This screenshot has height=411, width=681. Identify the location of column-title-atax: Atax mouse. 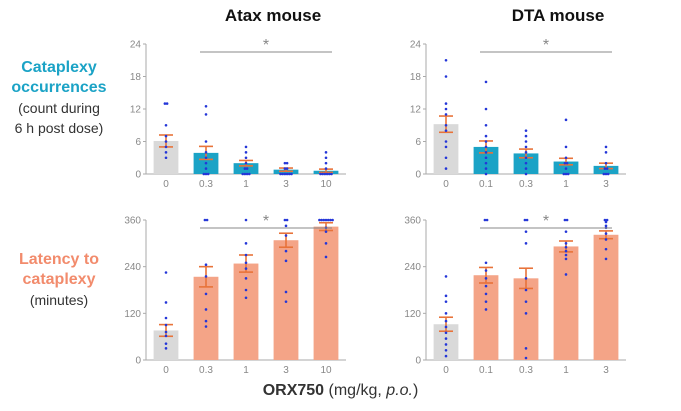
(273, 15).